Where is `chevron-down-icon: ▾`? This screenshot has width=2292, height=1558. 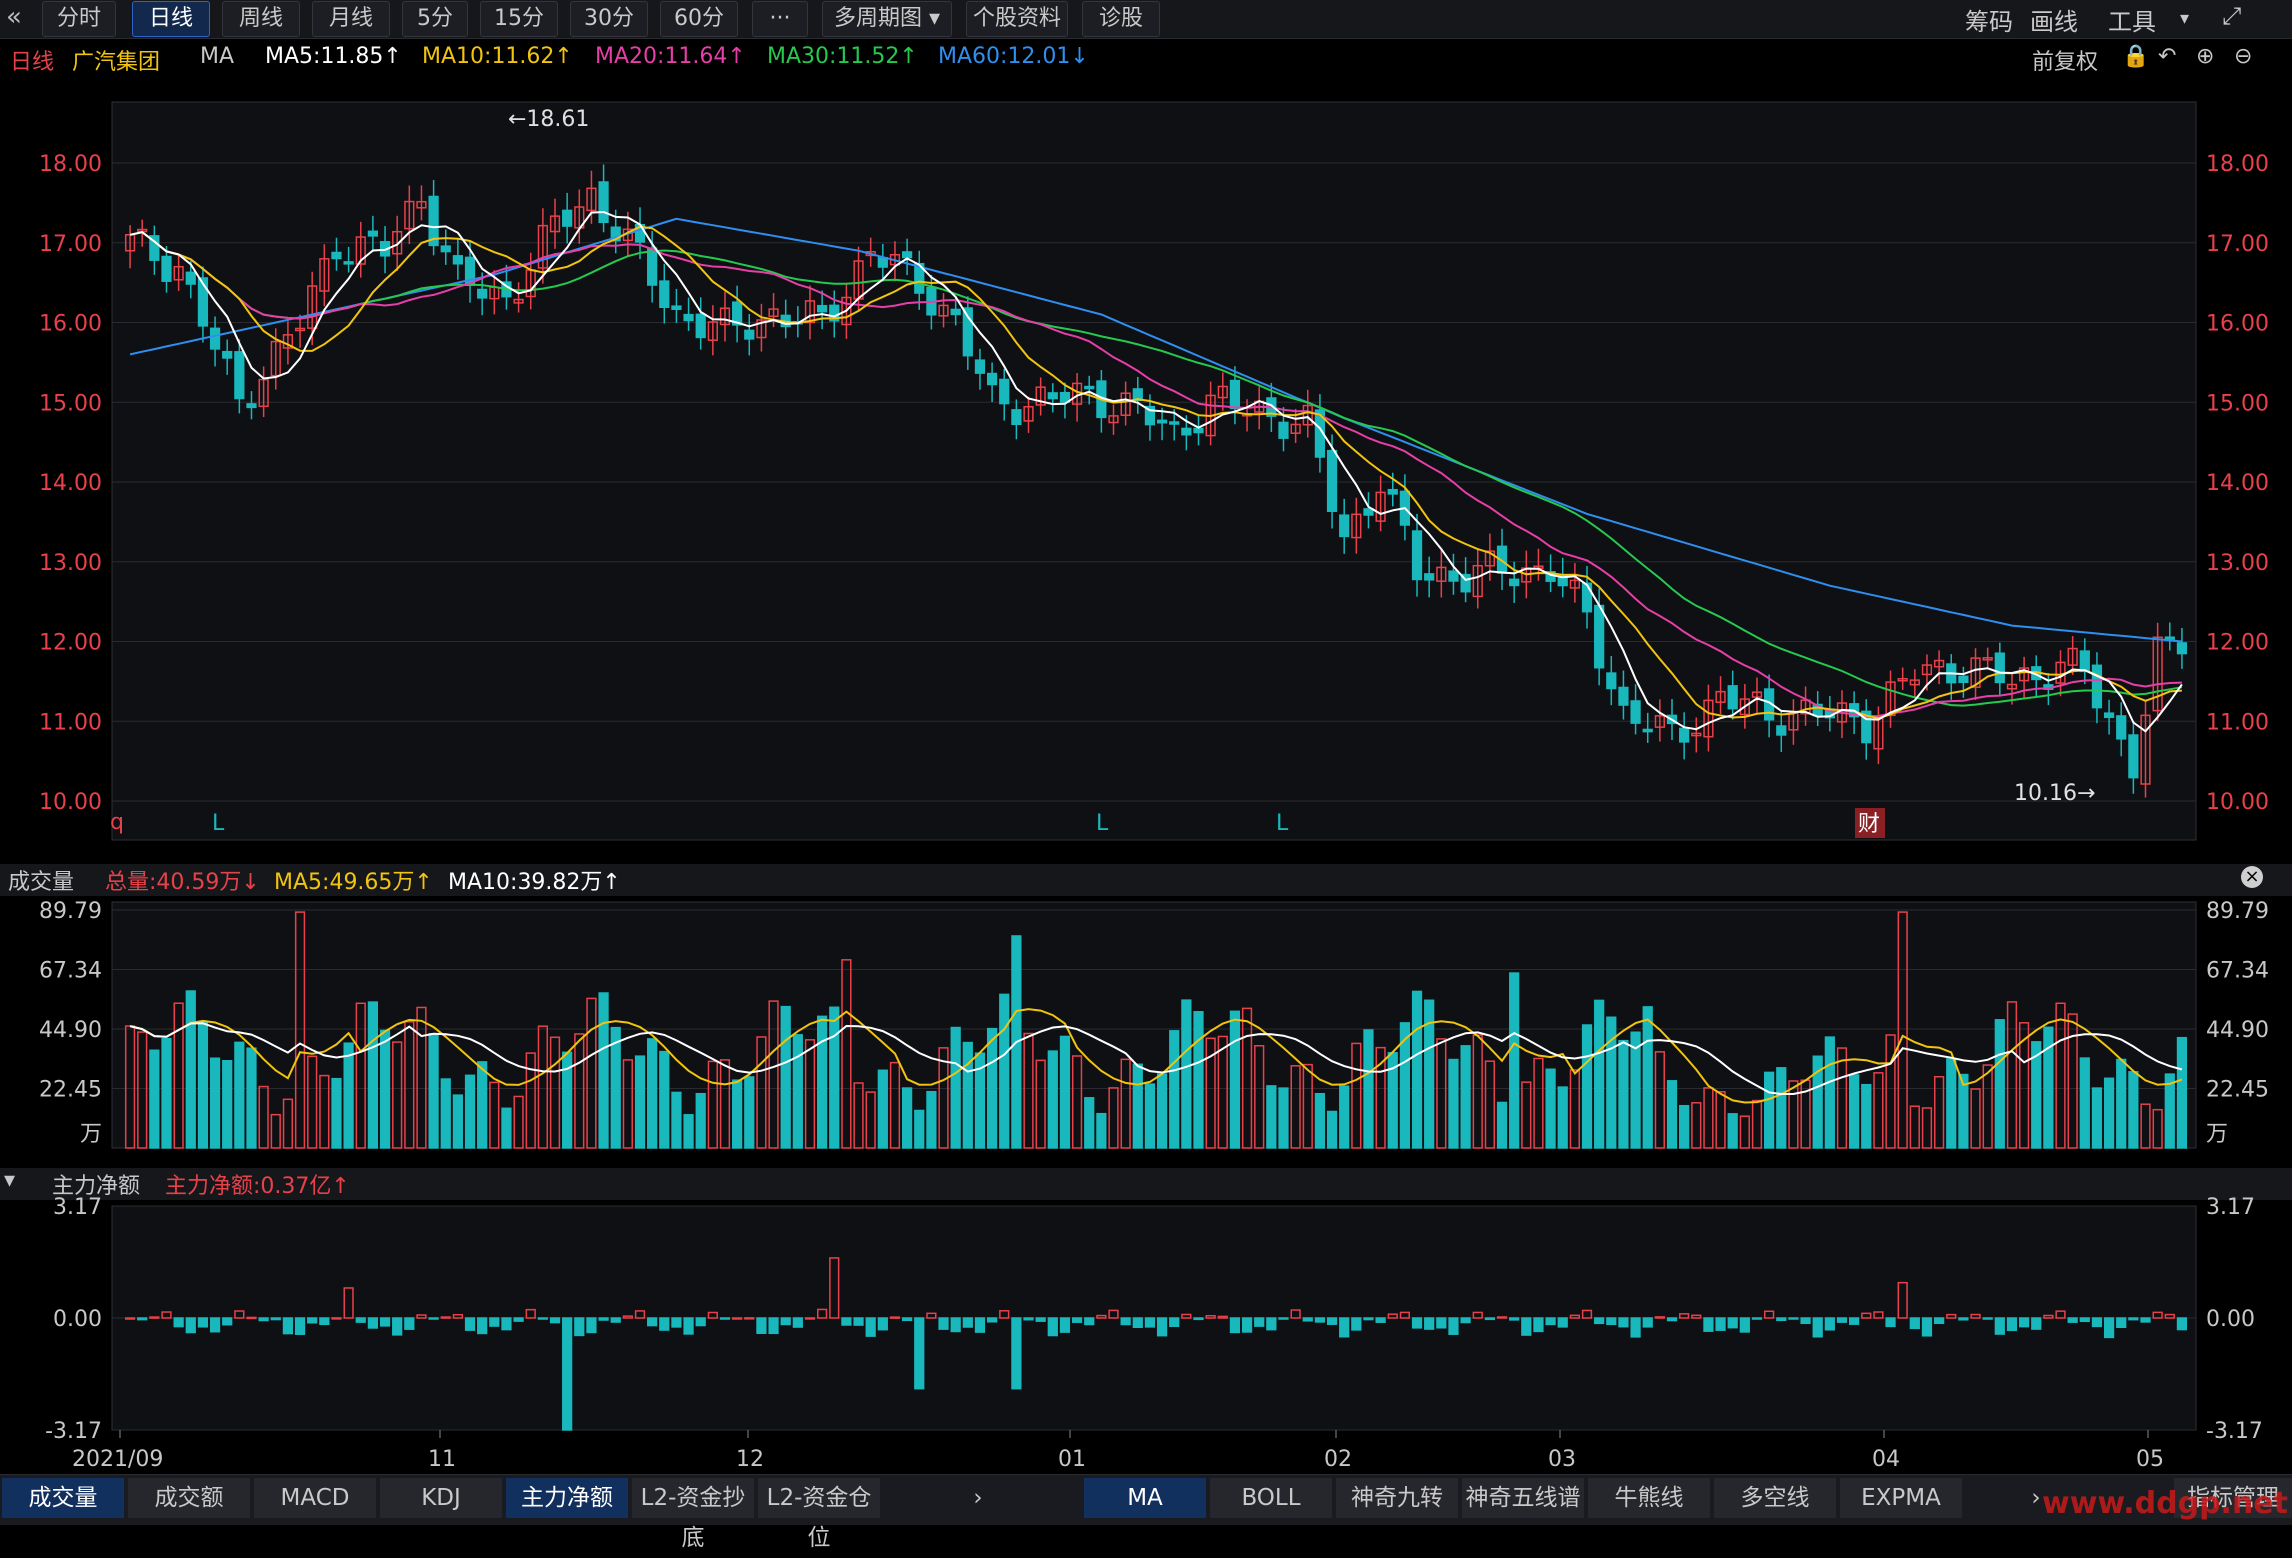
chevron-down-icon: ▾ is located at coordinates (2185, 18).